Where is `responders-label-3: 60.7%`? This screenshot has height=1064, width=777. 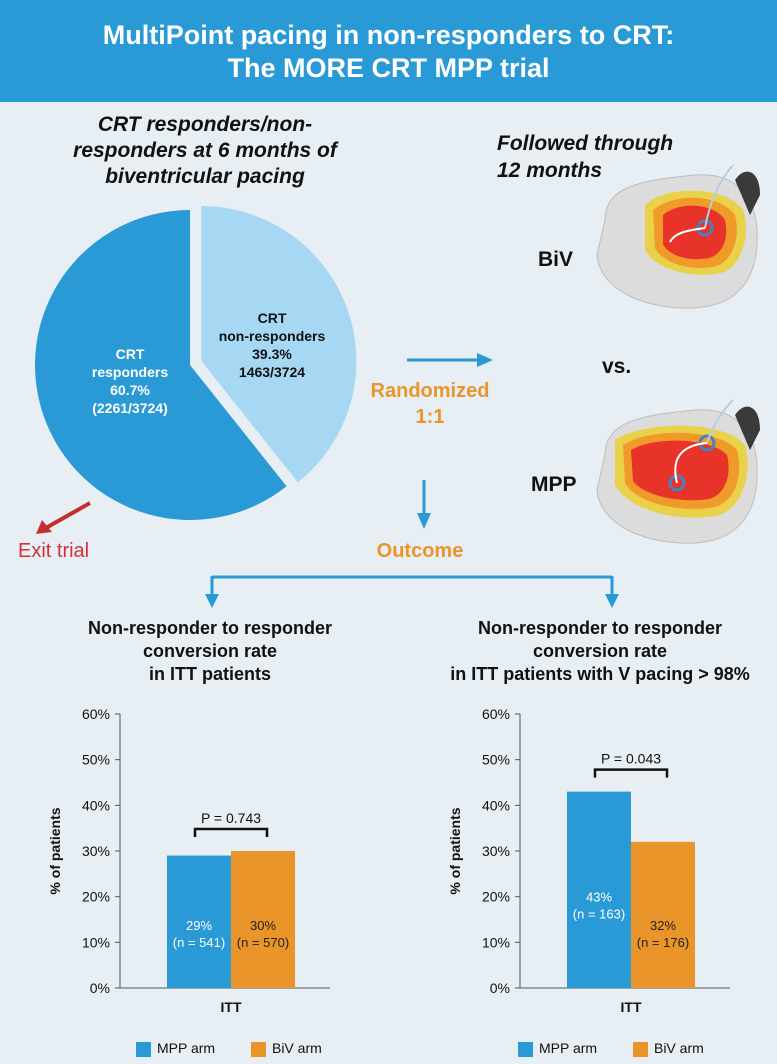 responders-label-3: 60.7% is located at coordinates (130, 390).